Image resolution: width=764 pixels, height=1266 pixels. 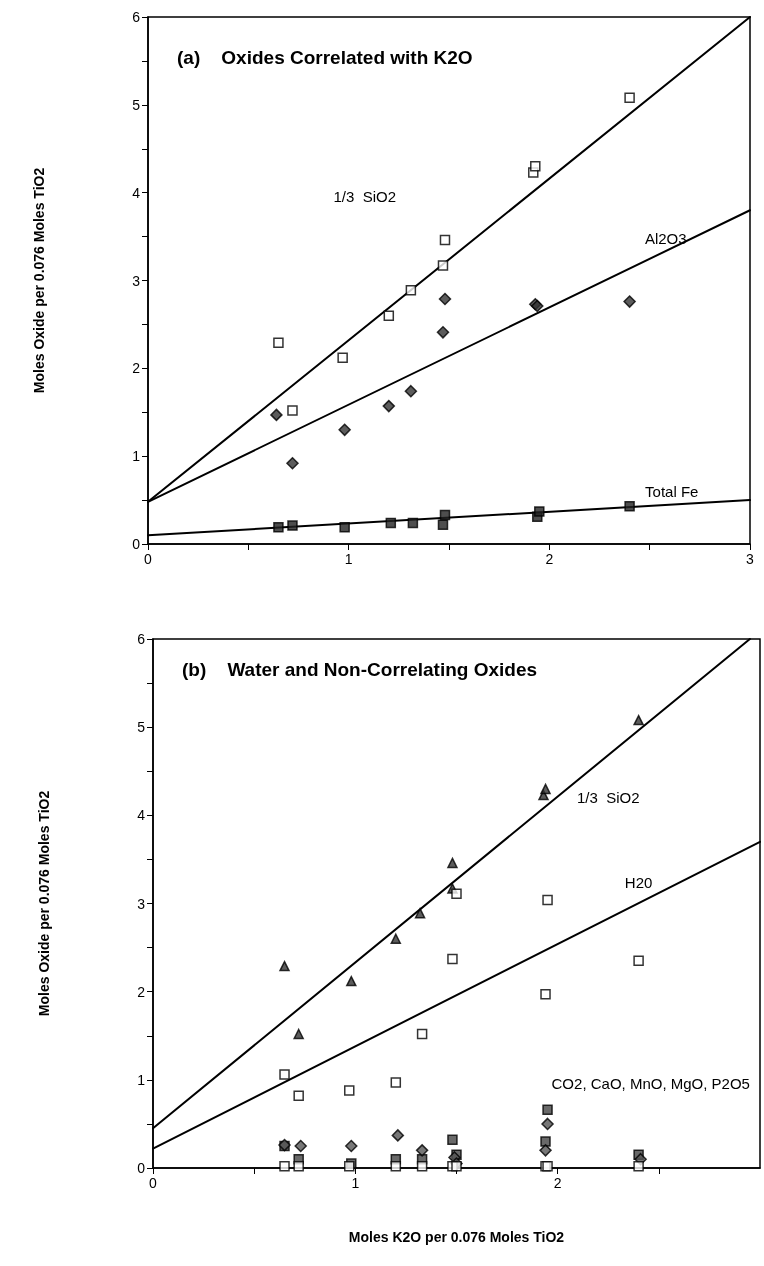 What do you see at coordinates (665, 238) in the screenshot?
I see `annotation: Al2O3` at bounding box center [665, 238].